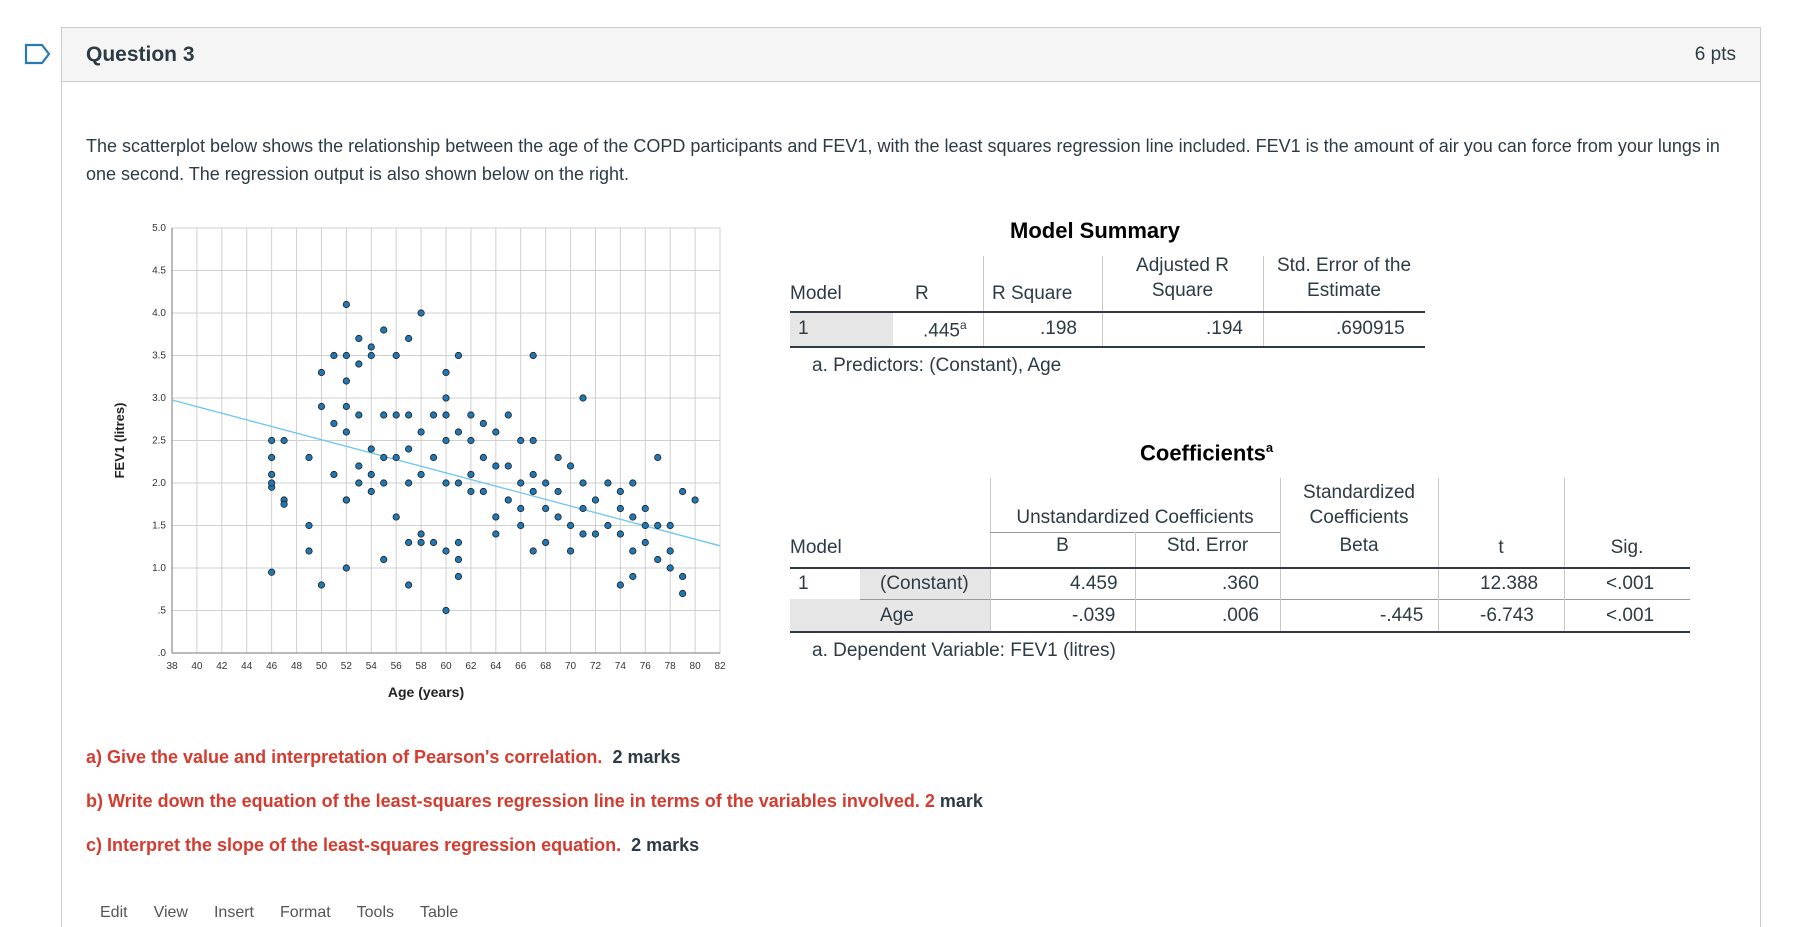 This screenshot has width=1798, height=927. I want to click on x-tick-label: 82, so click(720, 666).